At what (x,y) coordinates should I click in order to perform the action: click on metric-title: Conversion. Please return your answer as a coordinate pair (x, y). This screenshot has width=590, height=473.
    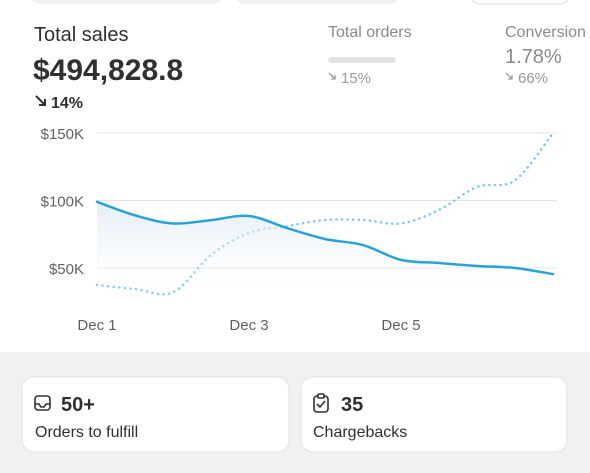
    Looking at the image, I should click on (545, 32).